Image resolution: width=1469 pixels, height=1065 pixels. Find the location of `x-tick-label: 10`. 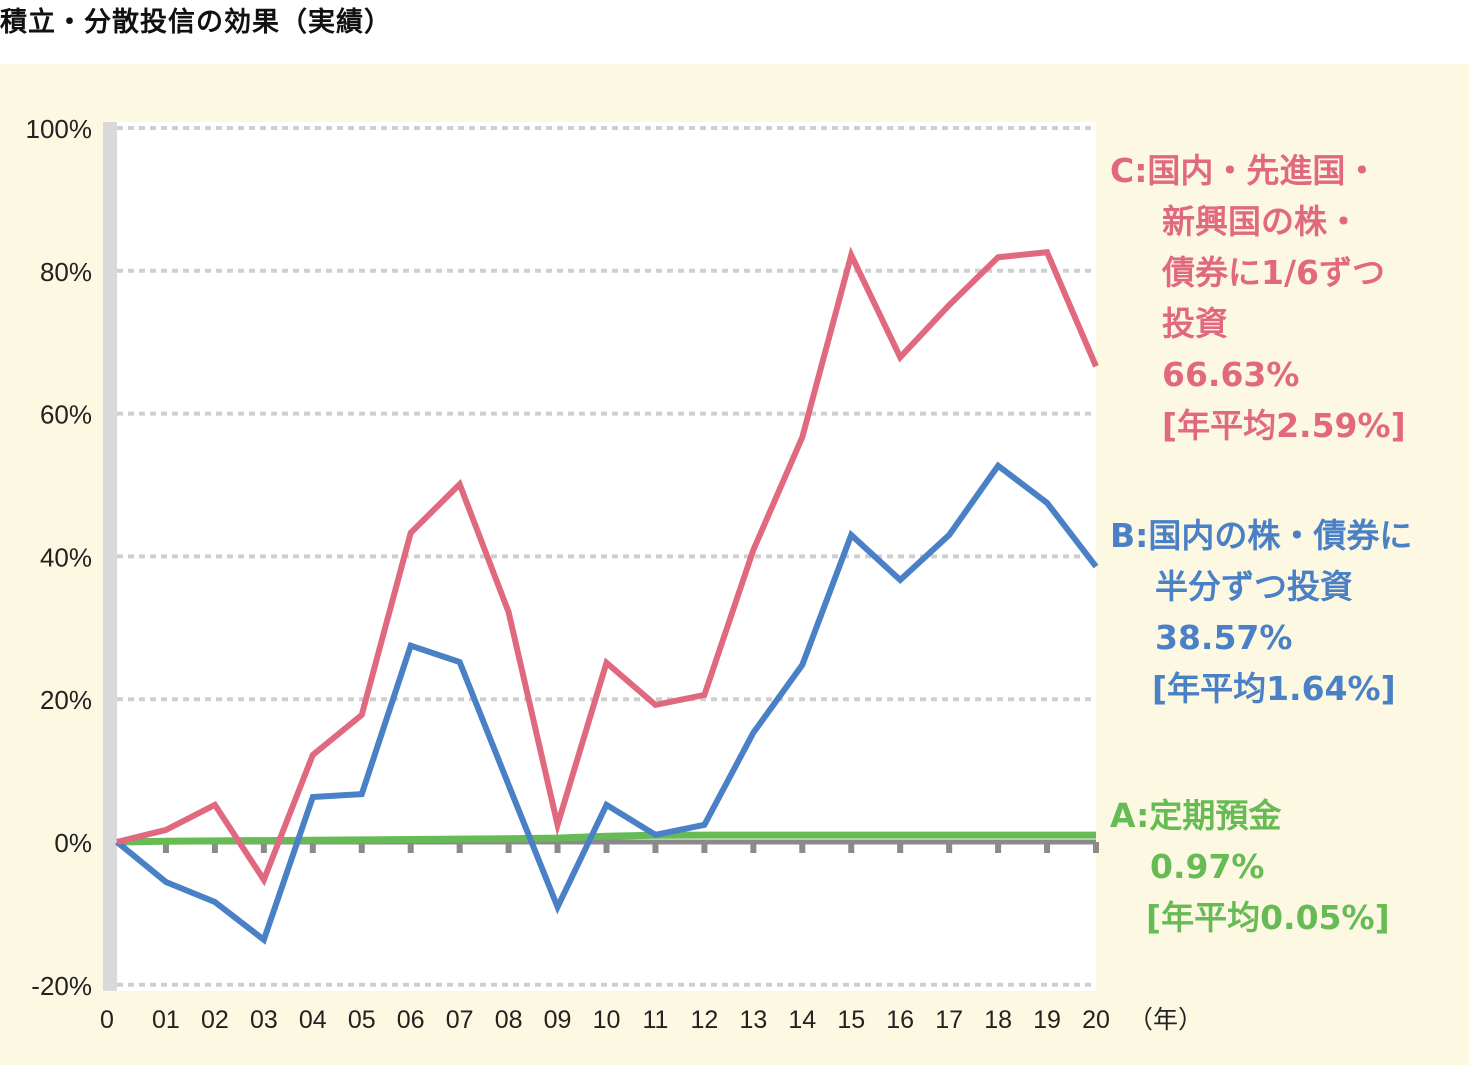

x-tick-label: 10 is located at coordinates (607, 1020).